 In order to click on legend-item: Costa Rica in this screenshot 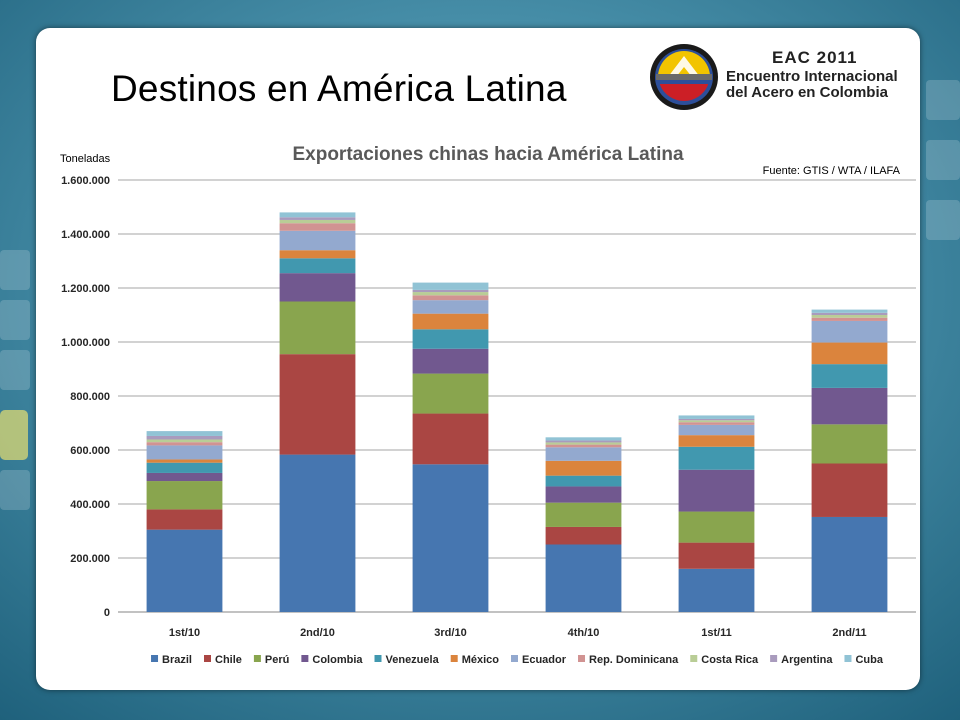, I will do `click(724, 660)`.